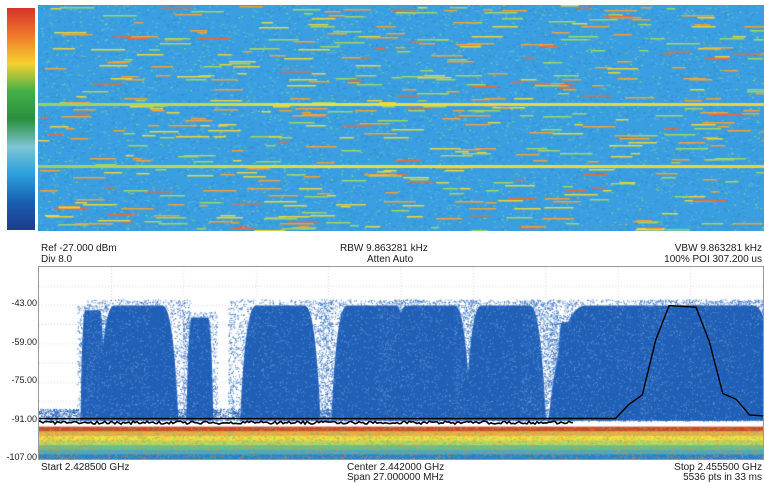 Image resolution: width=764 pixels, height=483 pixels. What do you see at coordinates (24, 380) in the screenshot?
I see `y-tick-label: -75.00` at bounding box center [24, 380].